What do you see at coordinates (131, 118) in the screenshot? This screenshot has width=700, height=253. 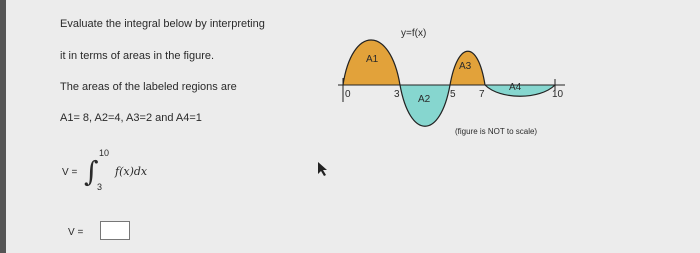 I see `problem-line: A1= 8, A2=4, A3=2 and A4=1` at bounding box center [131, 118].